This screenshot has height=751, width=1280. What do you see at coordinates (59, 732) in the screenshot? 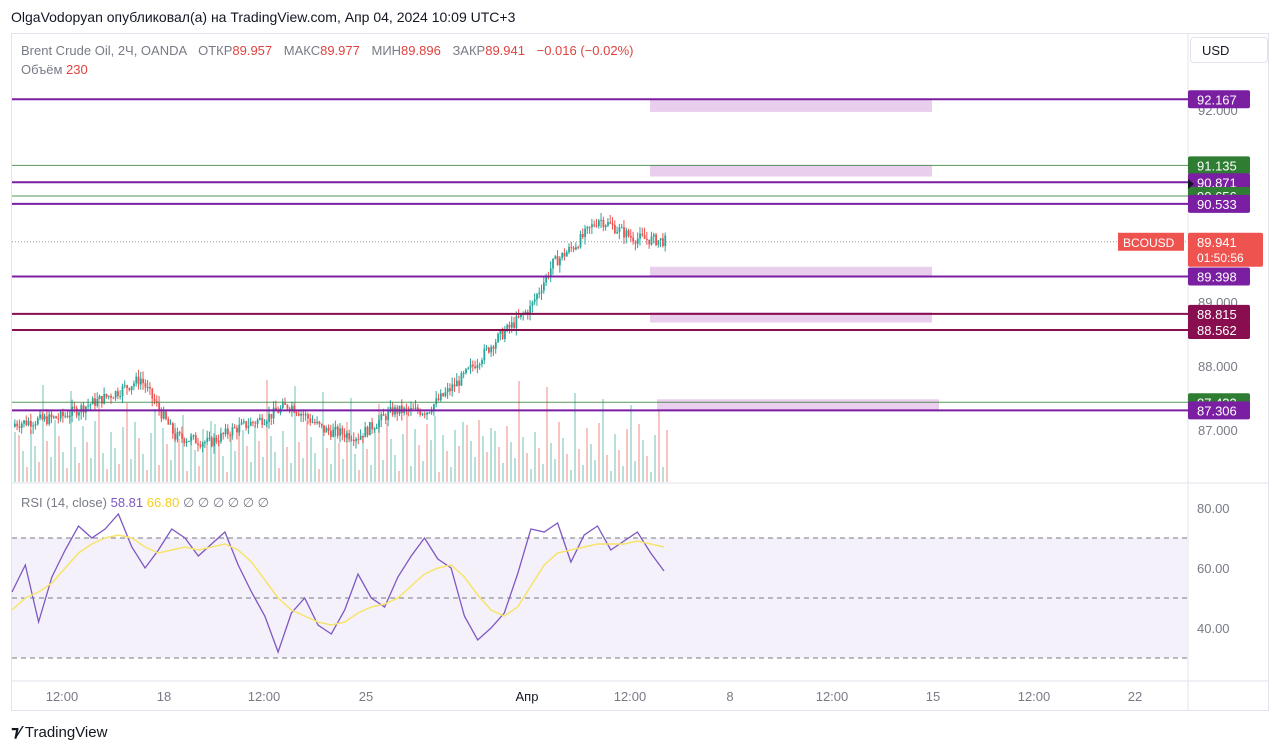
I see `tradingview-logo: ⁊⁄ TradingView` at bounding box center [59, 732].